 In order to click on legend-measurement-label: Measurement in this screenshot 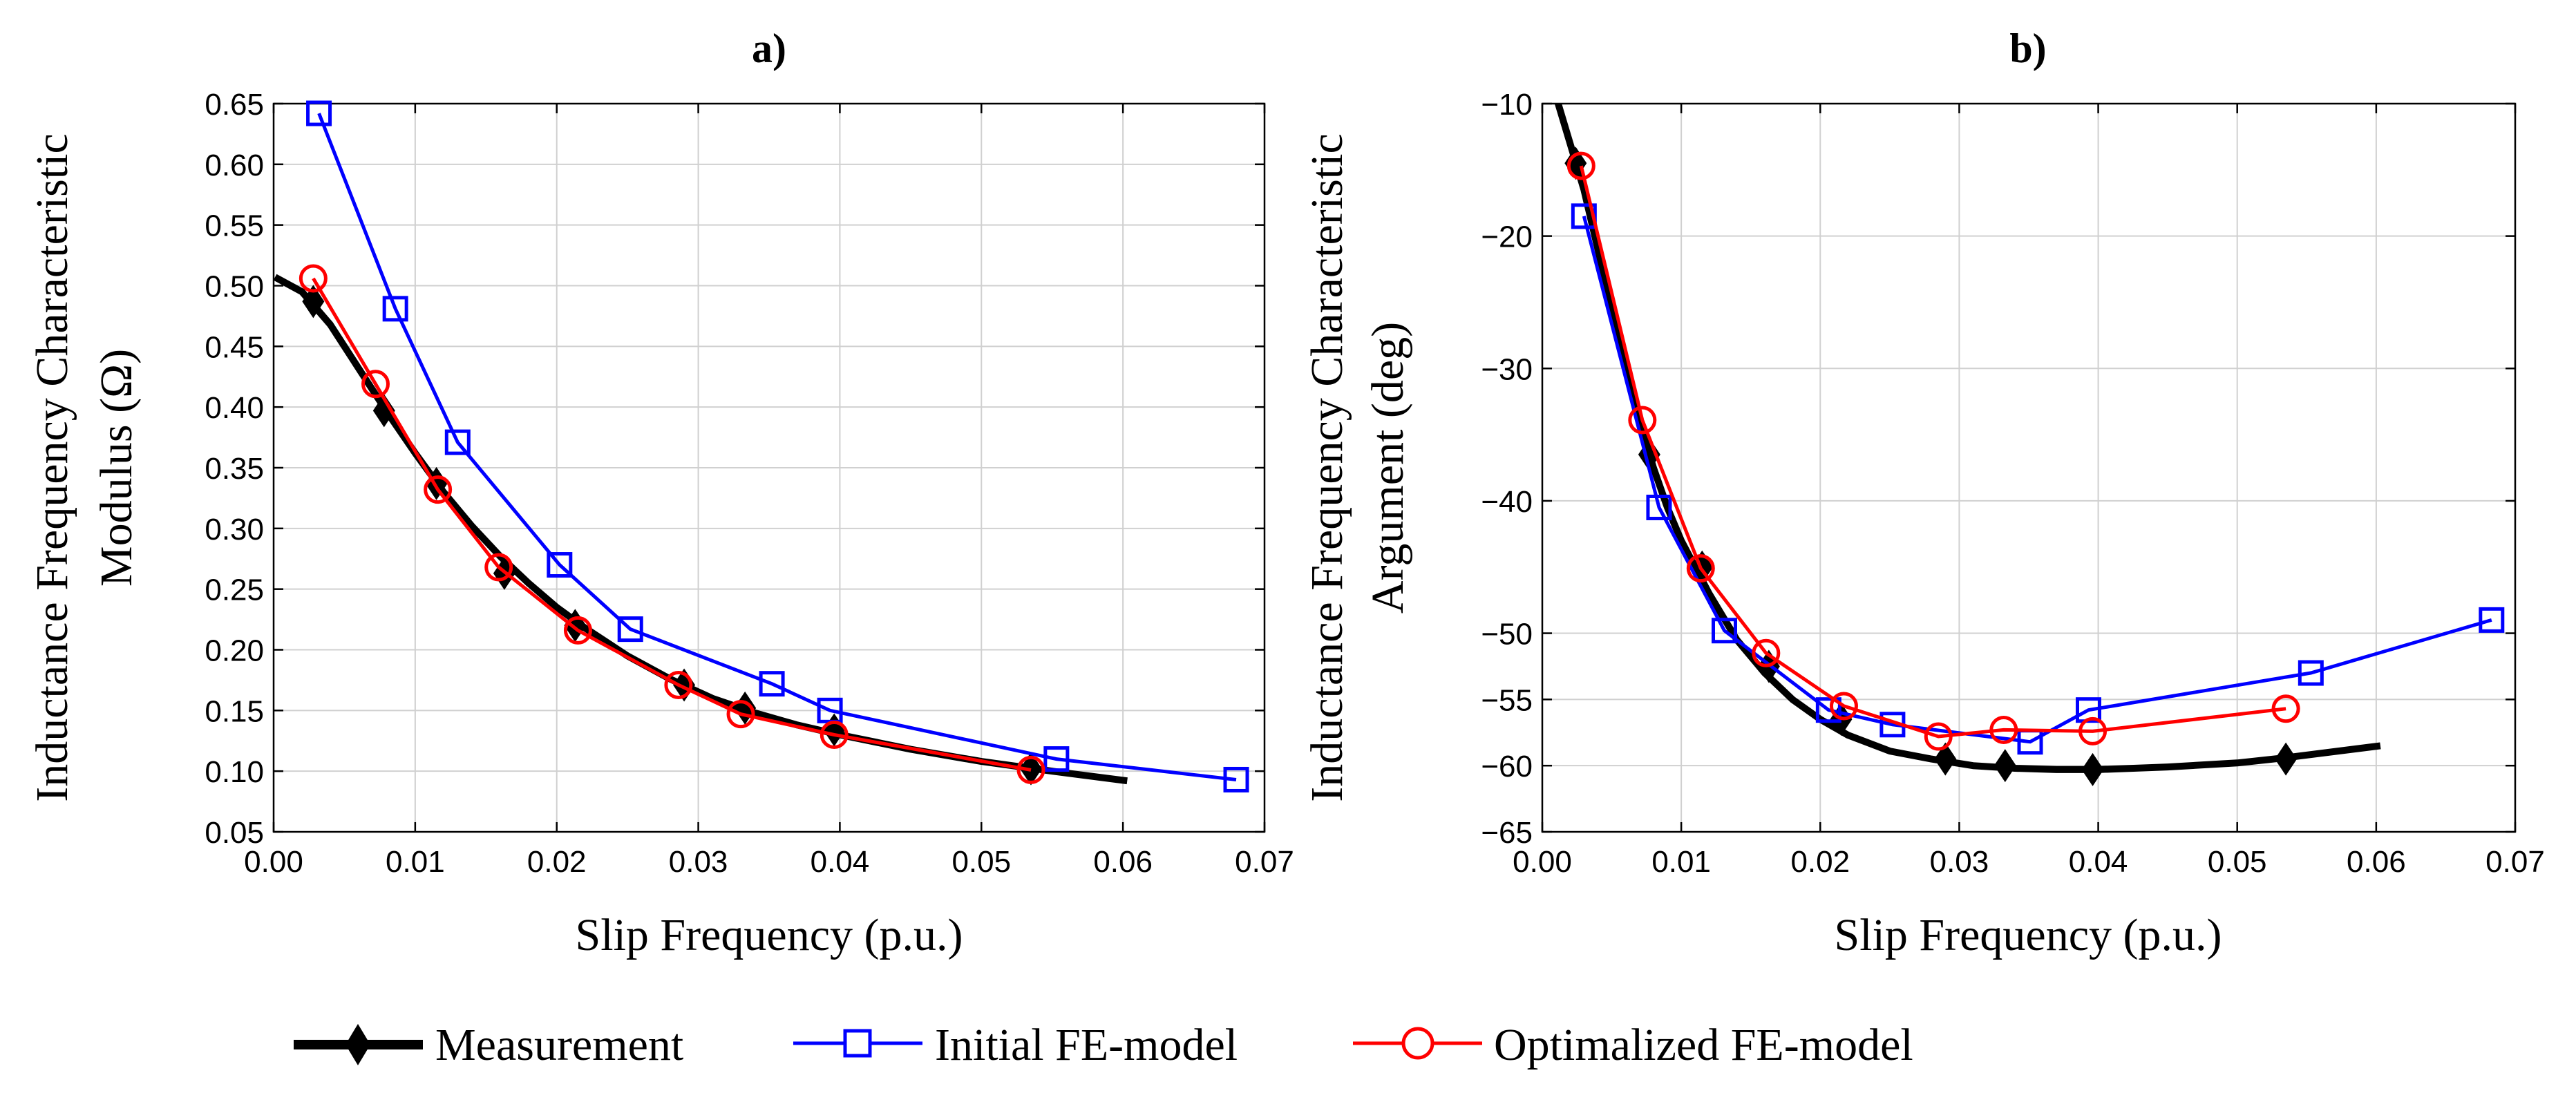, I will do `click(559, 1045)`.